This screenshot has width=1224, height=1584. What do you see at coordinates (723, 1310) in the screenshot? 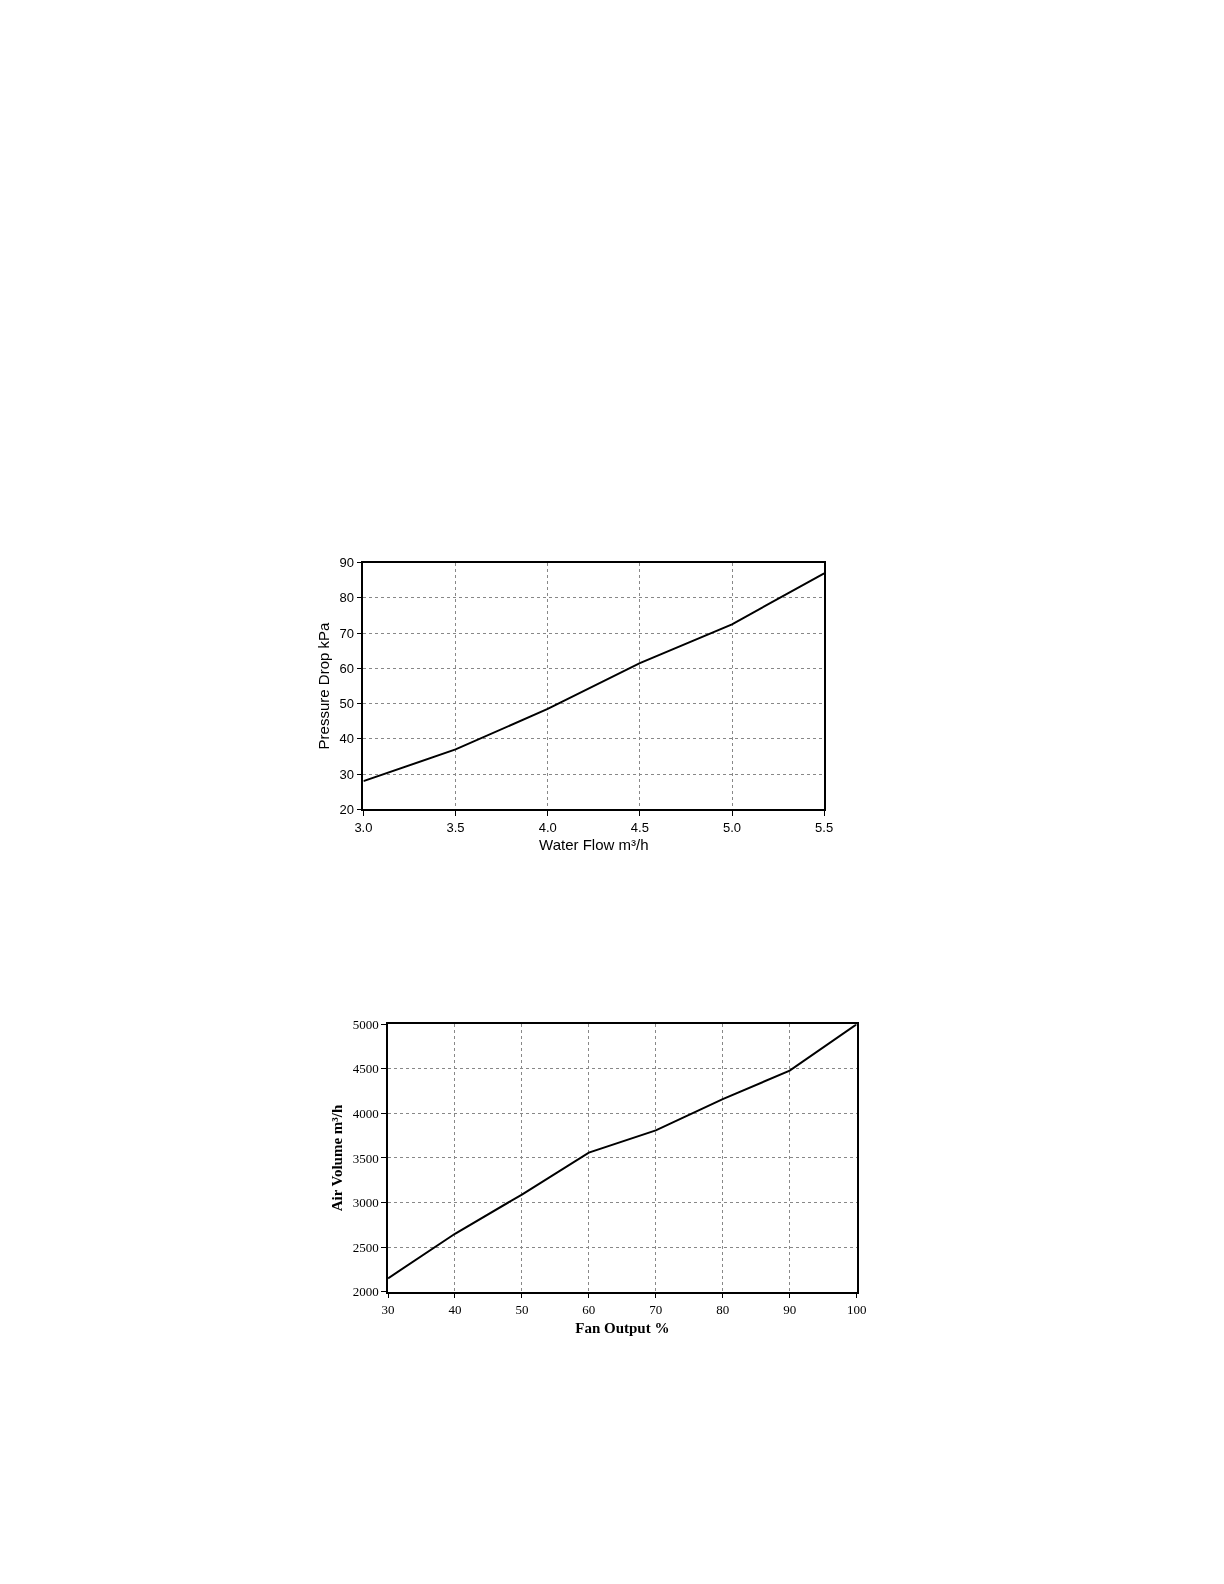
I see `x-tick-label: 80` at bounding box center [723, 1310].